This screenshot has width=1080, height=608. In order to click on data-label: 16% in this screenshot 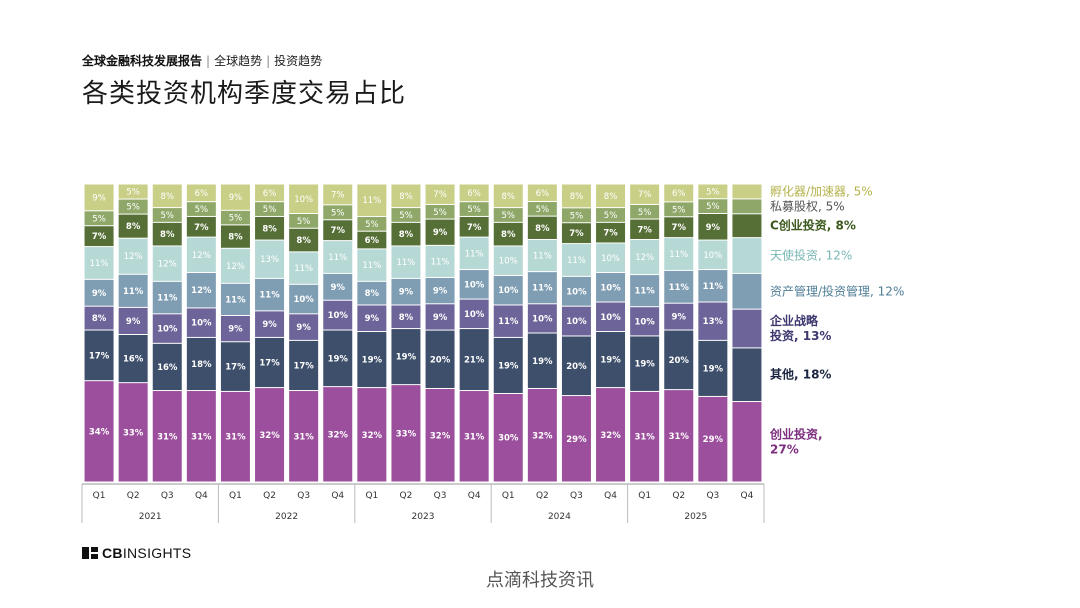, I will do `click(167, 368)`.